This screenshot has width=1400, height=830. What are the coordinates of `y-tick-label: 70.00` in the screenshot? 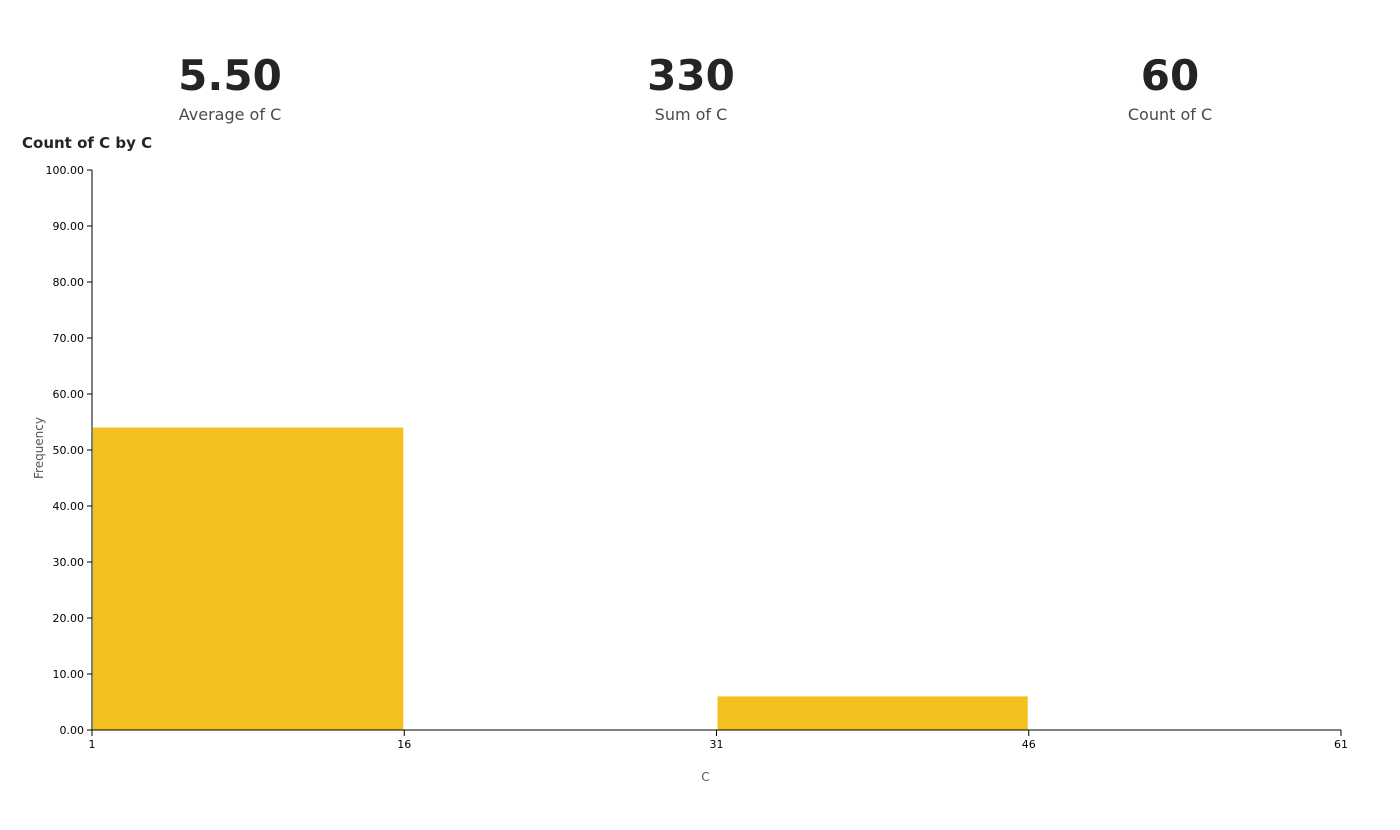 It's located at (69, 338).